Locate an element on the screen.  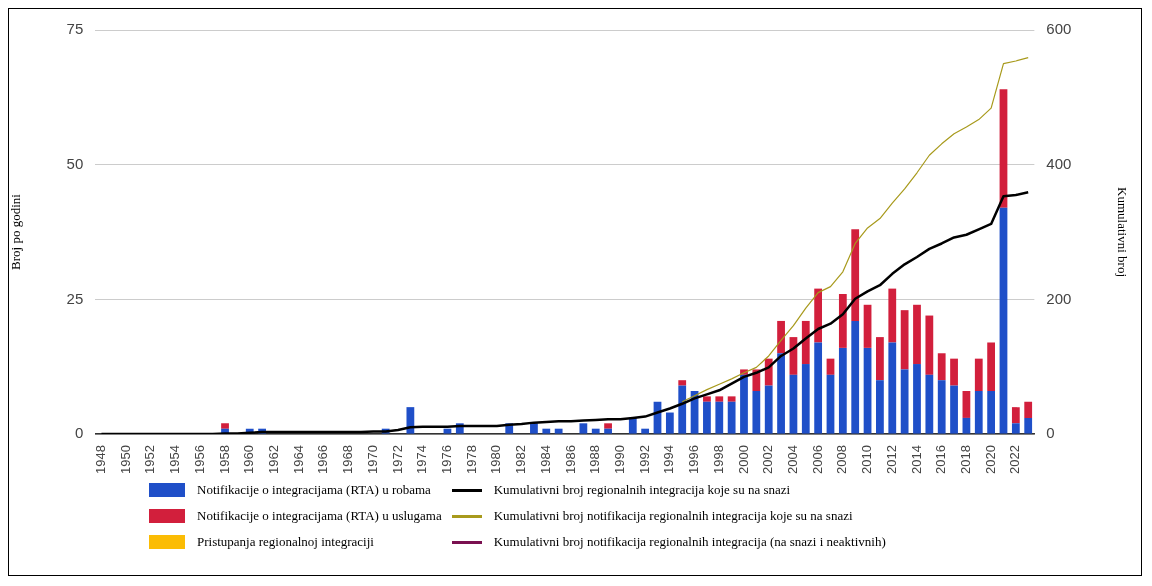
x-tick-label: 1950 is located at coordinates (125, 459).